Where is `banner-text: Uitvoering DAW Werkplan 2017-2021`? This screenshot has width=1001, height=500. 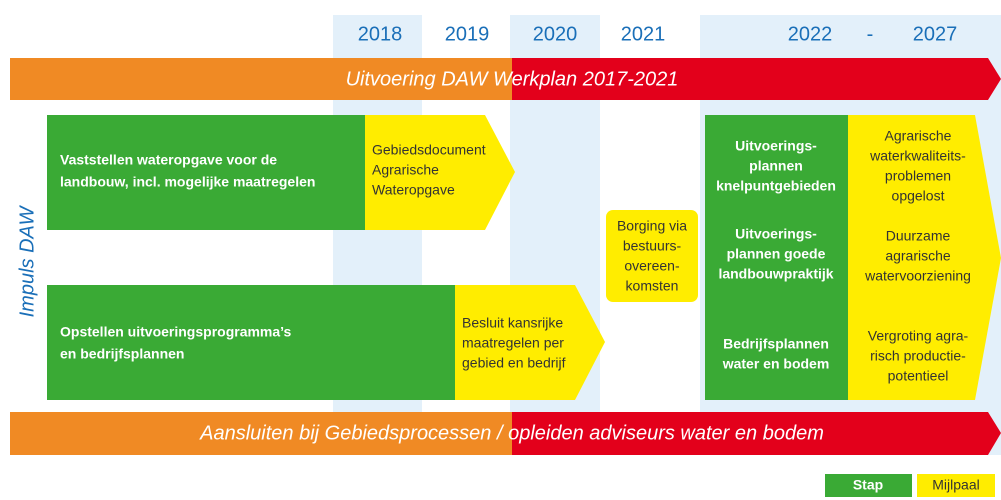
banner-text: Uitvoering DAW Werkplan 2017-2021 is located at coordinates (512, 79).